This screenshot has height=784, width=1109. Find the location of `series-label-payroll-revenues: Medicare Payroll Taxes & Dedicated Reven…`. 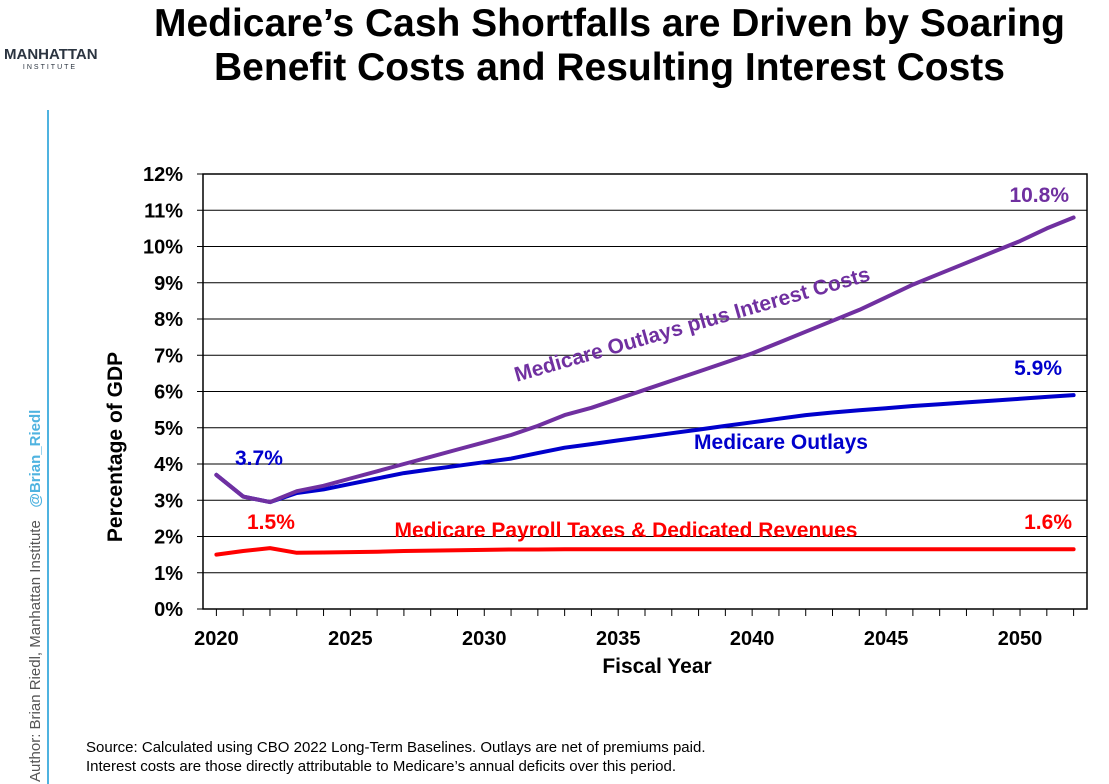

series-label-payroll-revenues: Medicare Payroll Taxes & Dedicated Reven… is located at coordinates (626, 530).